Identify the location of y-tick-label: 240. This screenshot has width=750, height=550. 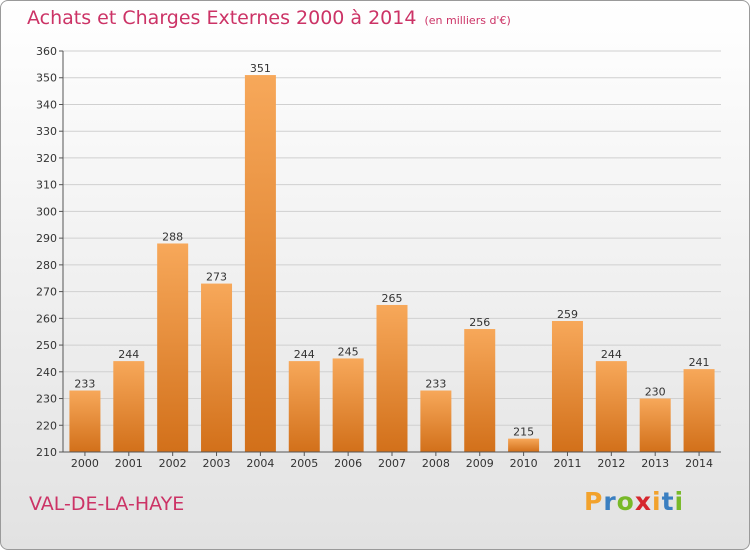
(46, 372).